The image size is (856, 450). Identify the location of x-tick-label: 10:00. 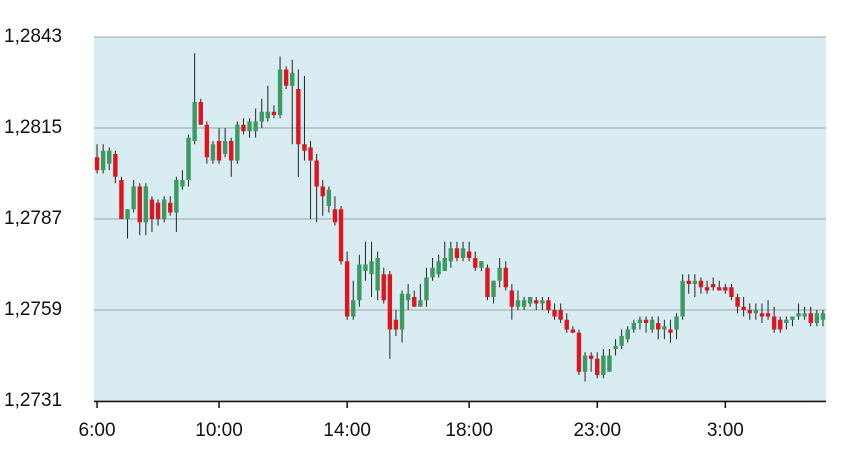
(219, 430).